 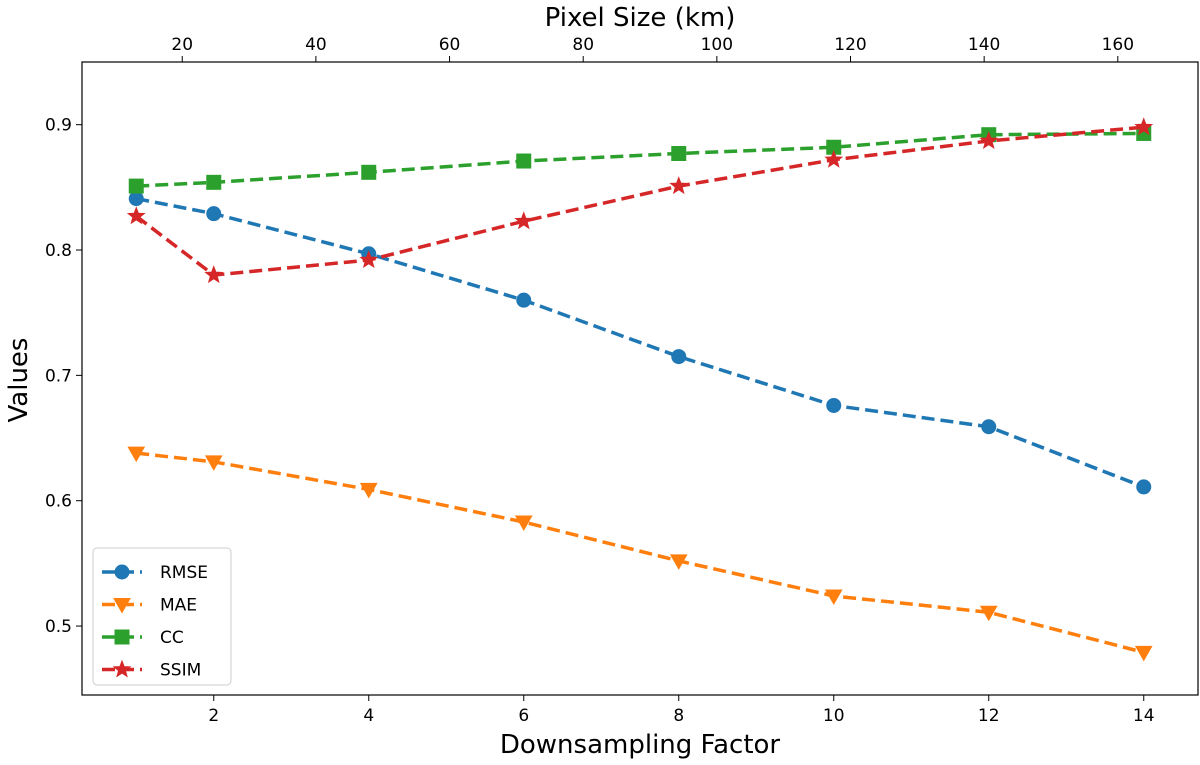 What do you see at coordinates (19, 380) in the screenshot?
I see `y-axis-title: Values` at bounding box center [19, 380].